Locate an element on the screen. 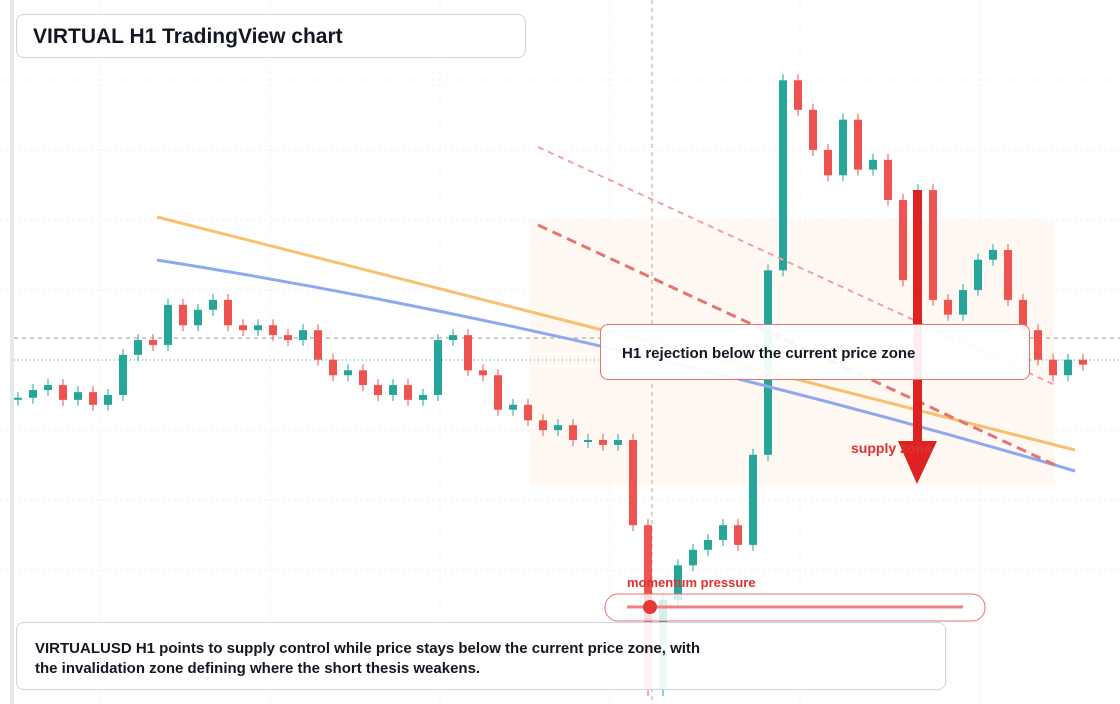 Image resolution: width=1120 pixels, height=704 pixels. arrow-shaft is located at coordinates (917, 317).